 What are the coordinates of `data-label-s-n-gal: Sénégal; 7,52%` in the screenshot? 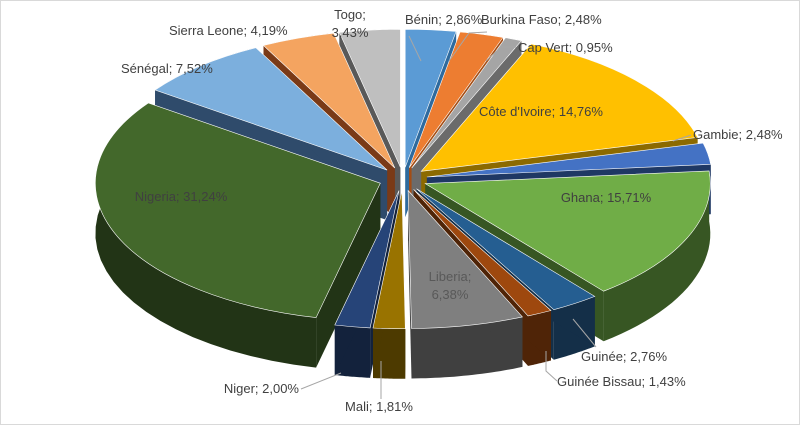 It's located at (167, 68).